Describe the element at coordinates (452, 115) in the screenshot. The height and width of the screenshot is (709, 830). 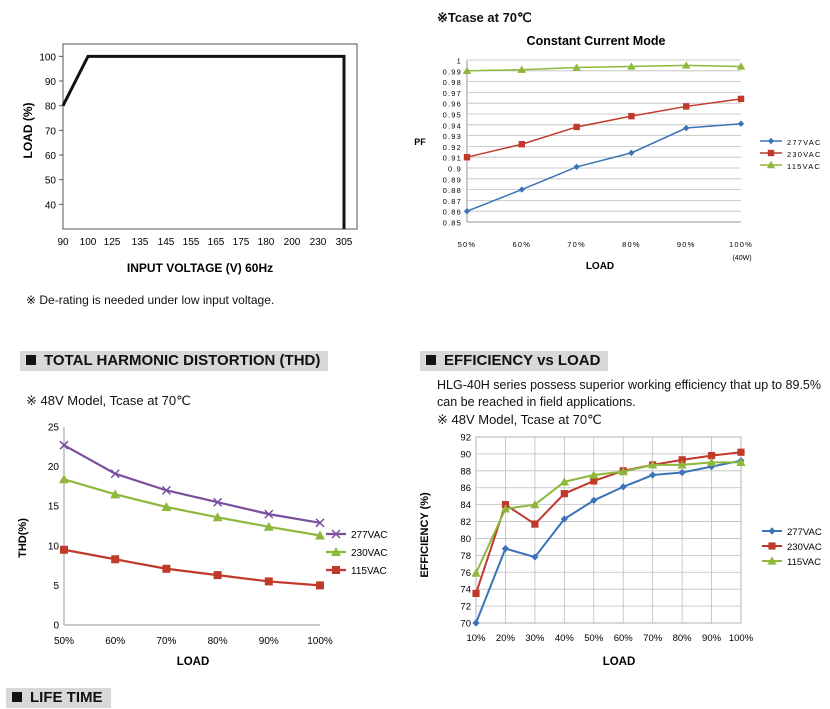
I see `y-tick-label: 0.95` at that location.